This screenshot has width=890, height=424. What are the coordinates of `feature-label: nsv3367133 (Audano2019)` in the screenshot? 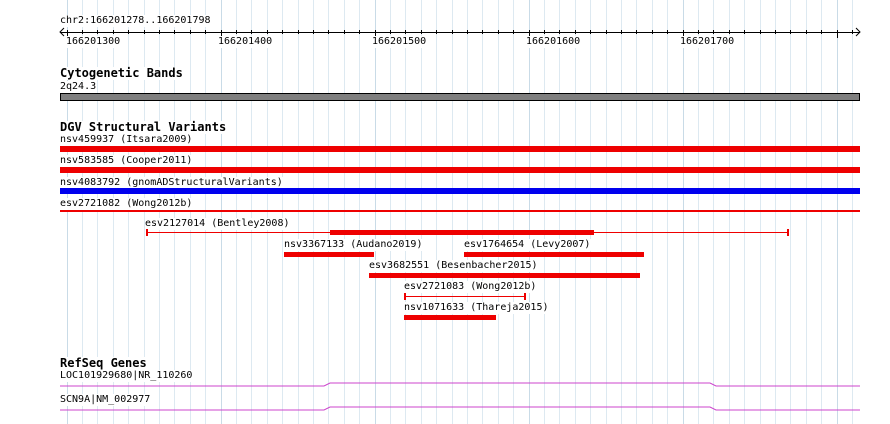 It's located at (354, 245).